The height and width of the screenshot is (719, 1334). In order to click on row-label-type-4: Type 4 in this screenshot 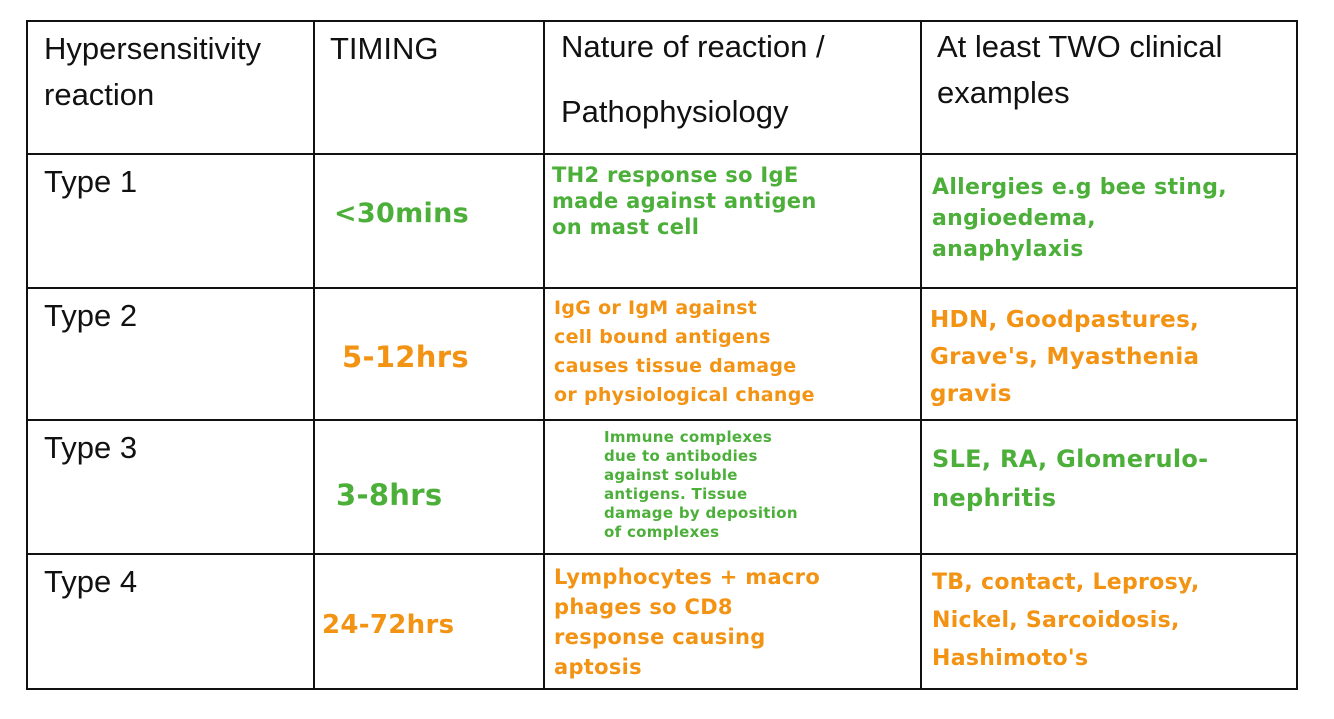, I will do `click(91, 581)`.